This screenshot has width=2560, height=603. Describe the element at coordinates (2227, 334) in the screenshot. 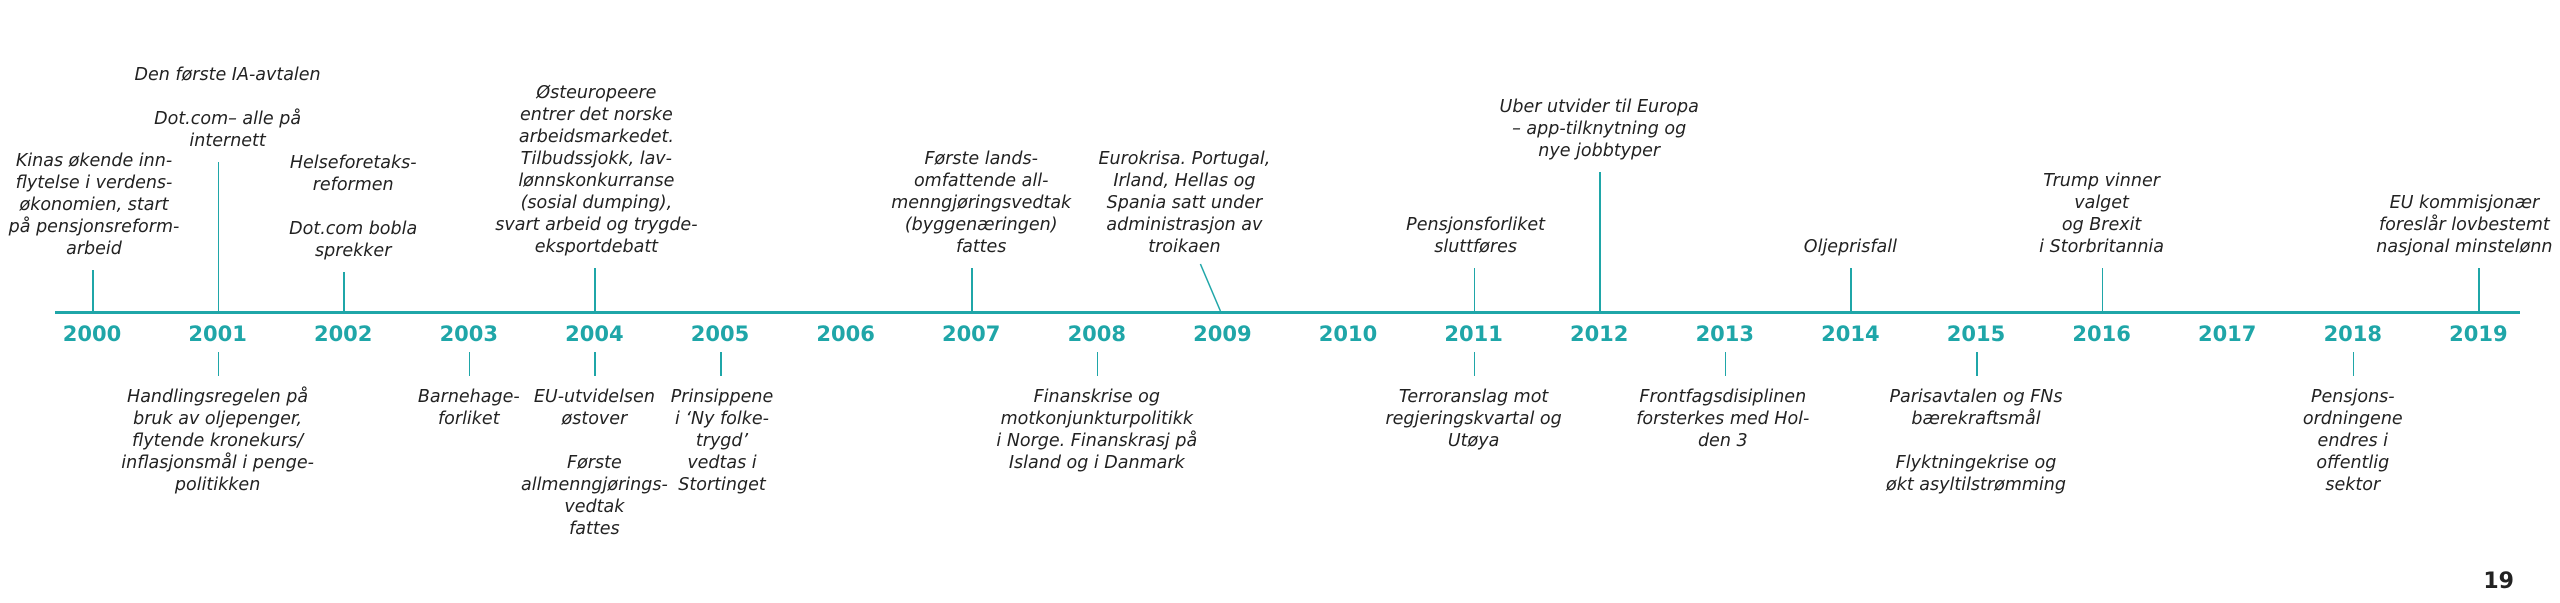

I see `year-label-2017: 2017` at that location.